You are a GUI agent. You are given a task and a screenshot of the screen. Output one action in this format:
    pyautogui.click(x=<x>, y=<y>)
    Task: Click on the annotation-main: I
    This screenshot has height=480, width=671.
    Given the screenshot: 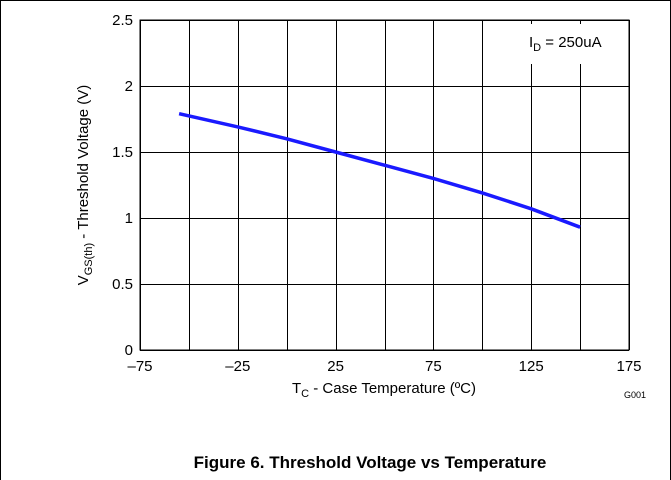 What is the action you would take?
    pyautogui.click(x=531, y=42)
    